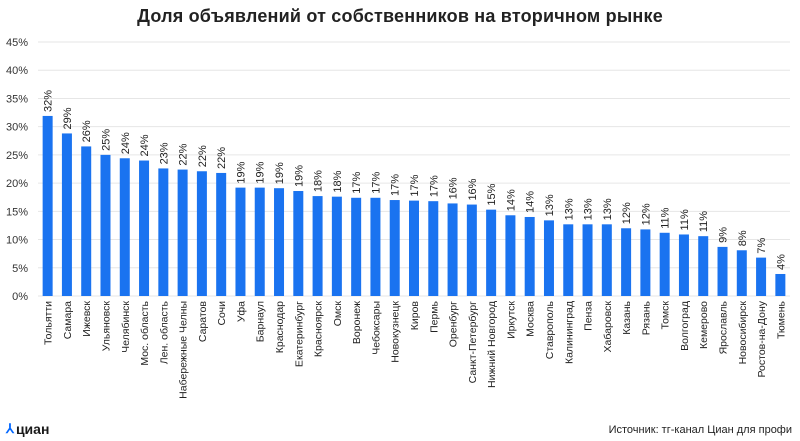  What do you see at coordinates (531, 202) in the screenshot?
I see `data-label: 14%` at bounding box center [531, 202].